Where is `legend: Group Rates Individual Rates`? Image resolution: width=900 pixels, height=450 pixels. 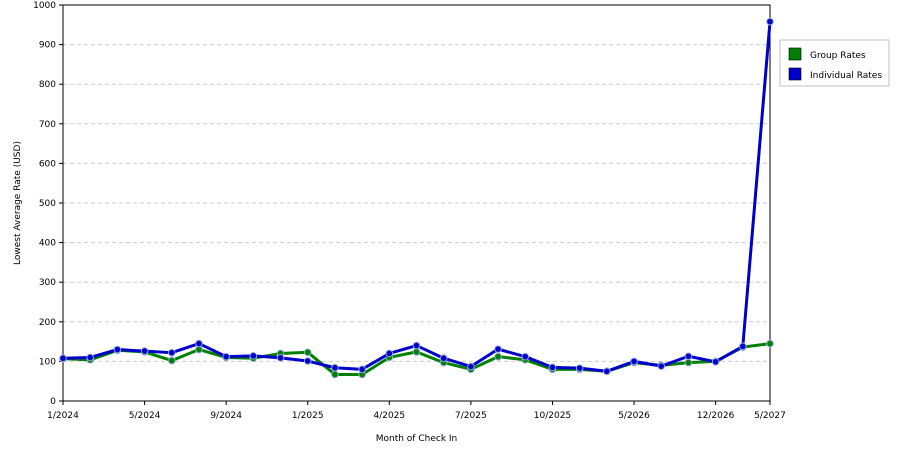
legend: Group Rates Individual Rates is located at coordinates (834, 63).